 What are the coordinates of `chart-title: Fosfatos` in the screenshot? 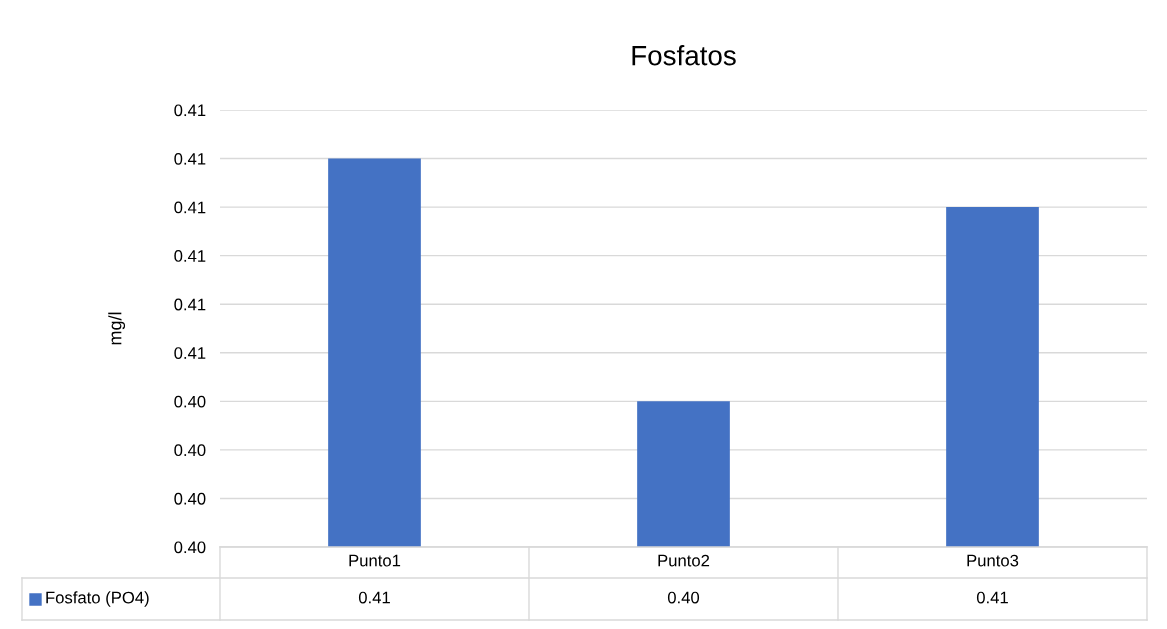 It's located at (684, 55).